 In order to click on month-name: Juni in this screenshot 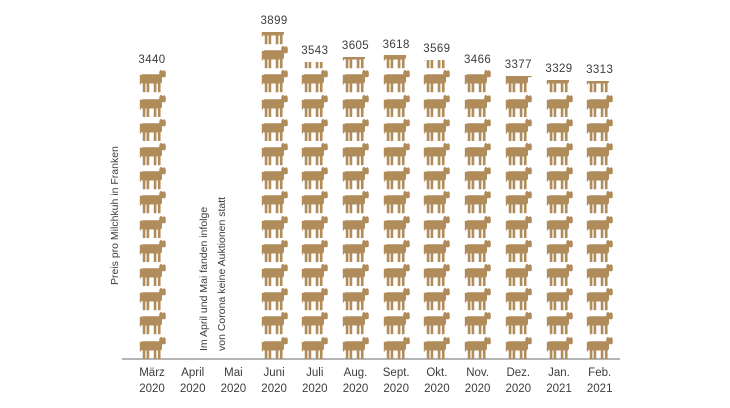, I will do `click(274, 373)`.